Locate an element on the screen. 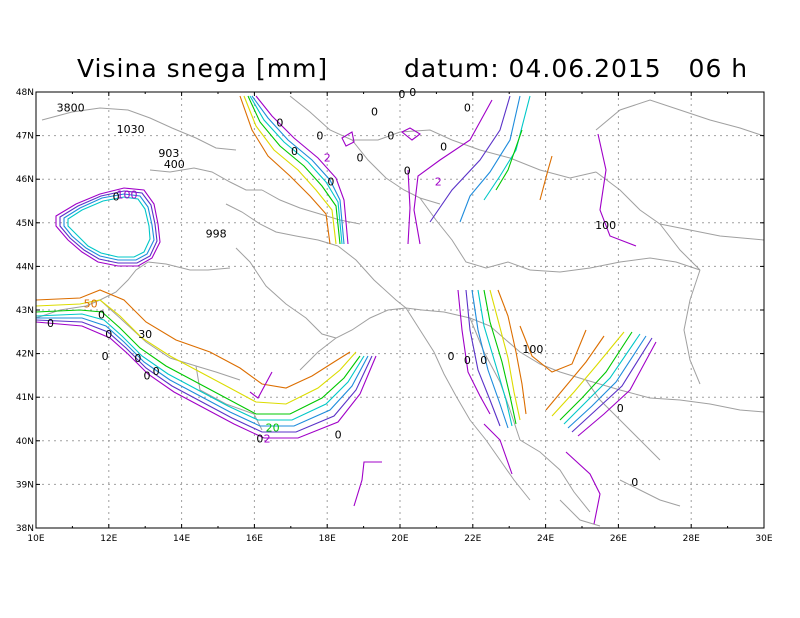 This screenshot has height=618, width=800. lon-tick-label: 22E is located at coordinates (472, 539).